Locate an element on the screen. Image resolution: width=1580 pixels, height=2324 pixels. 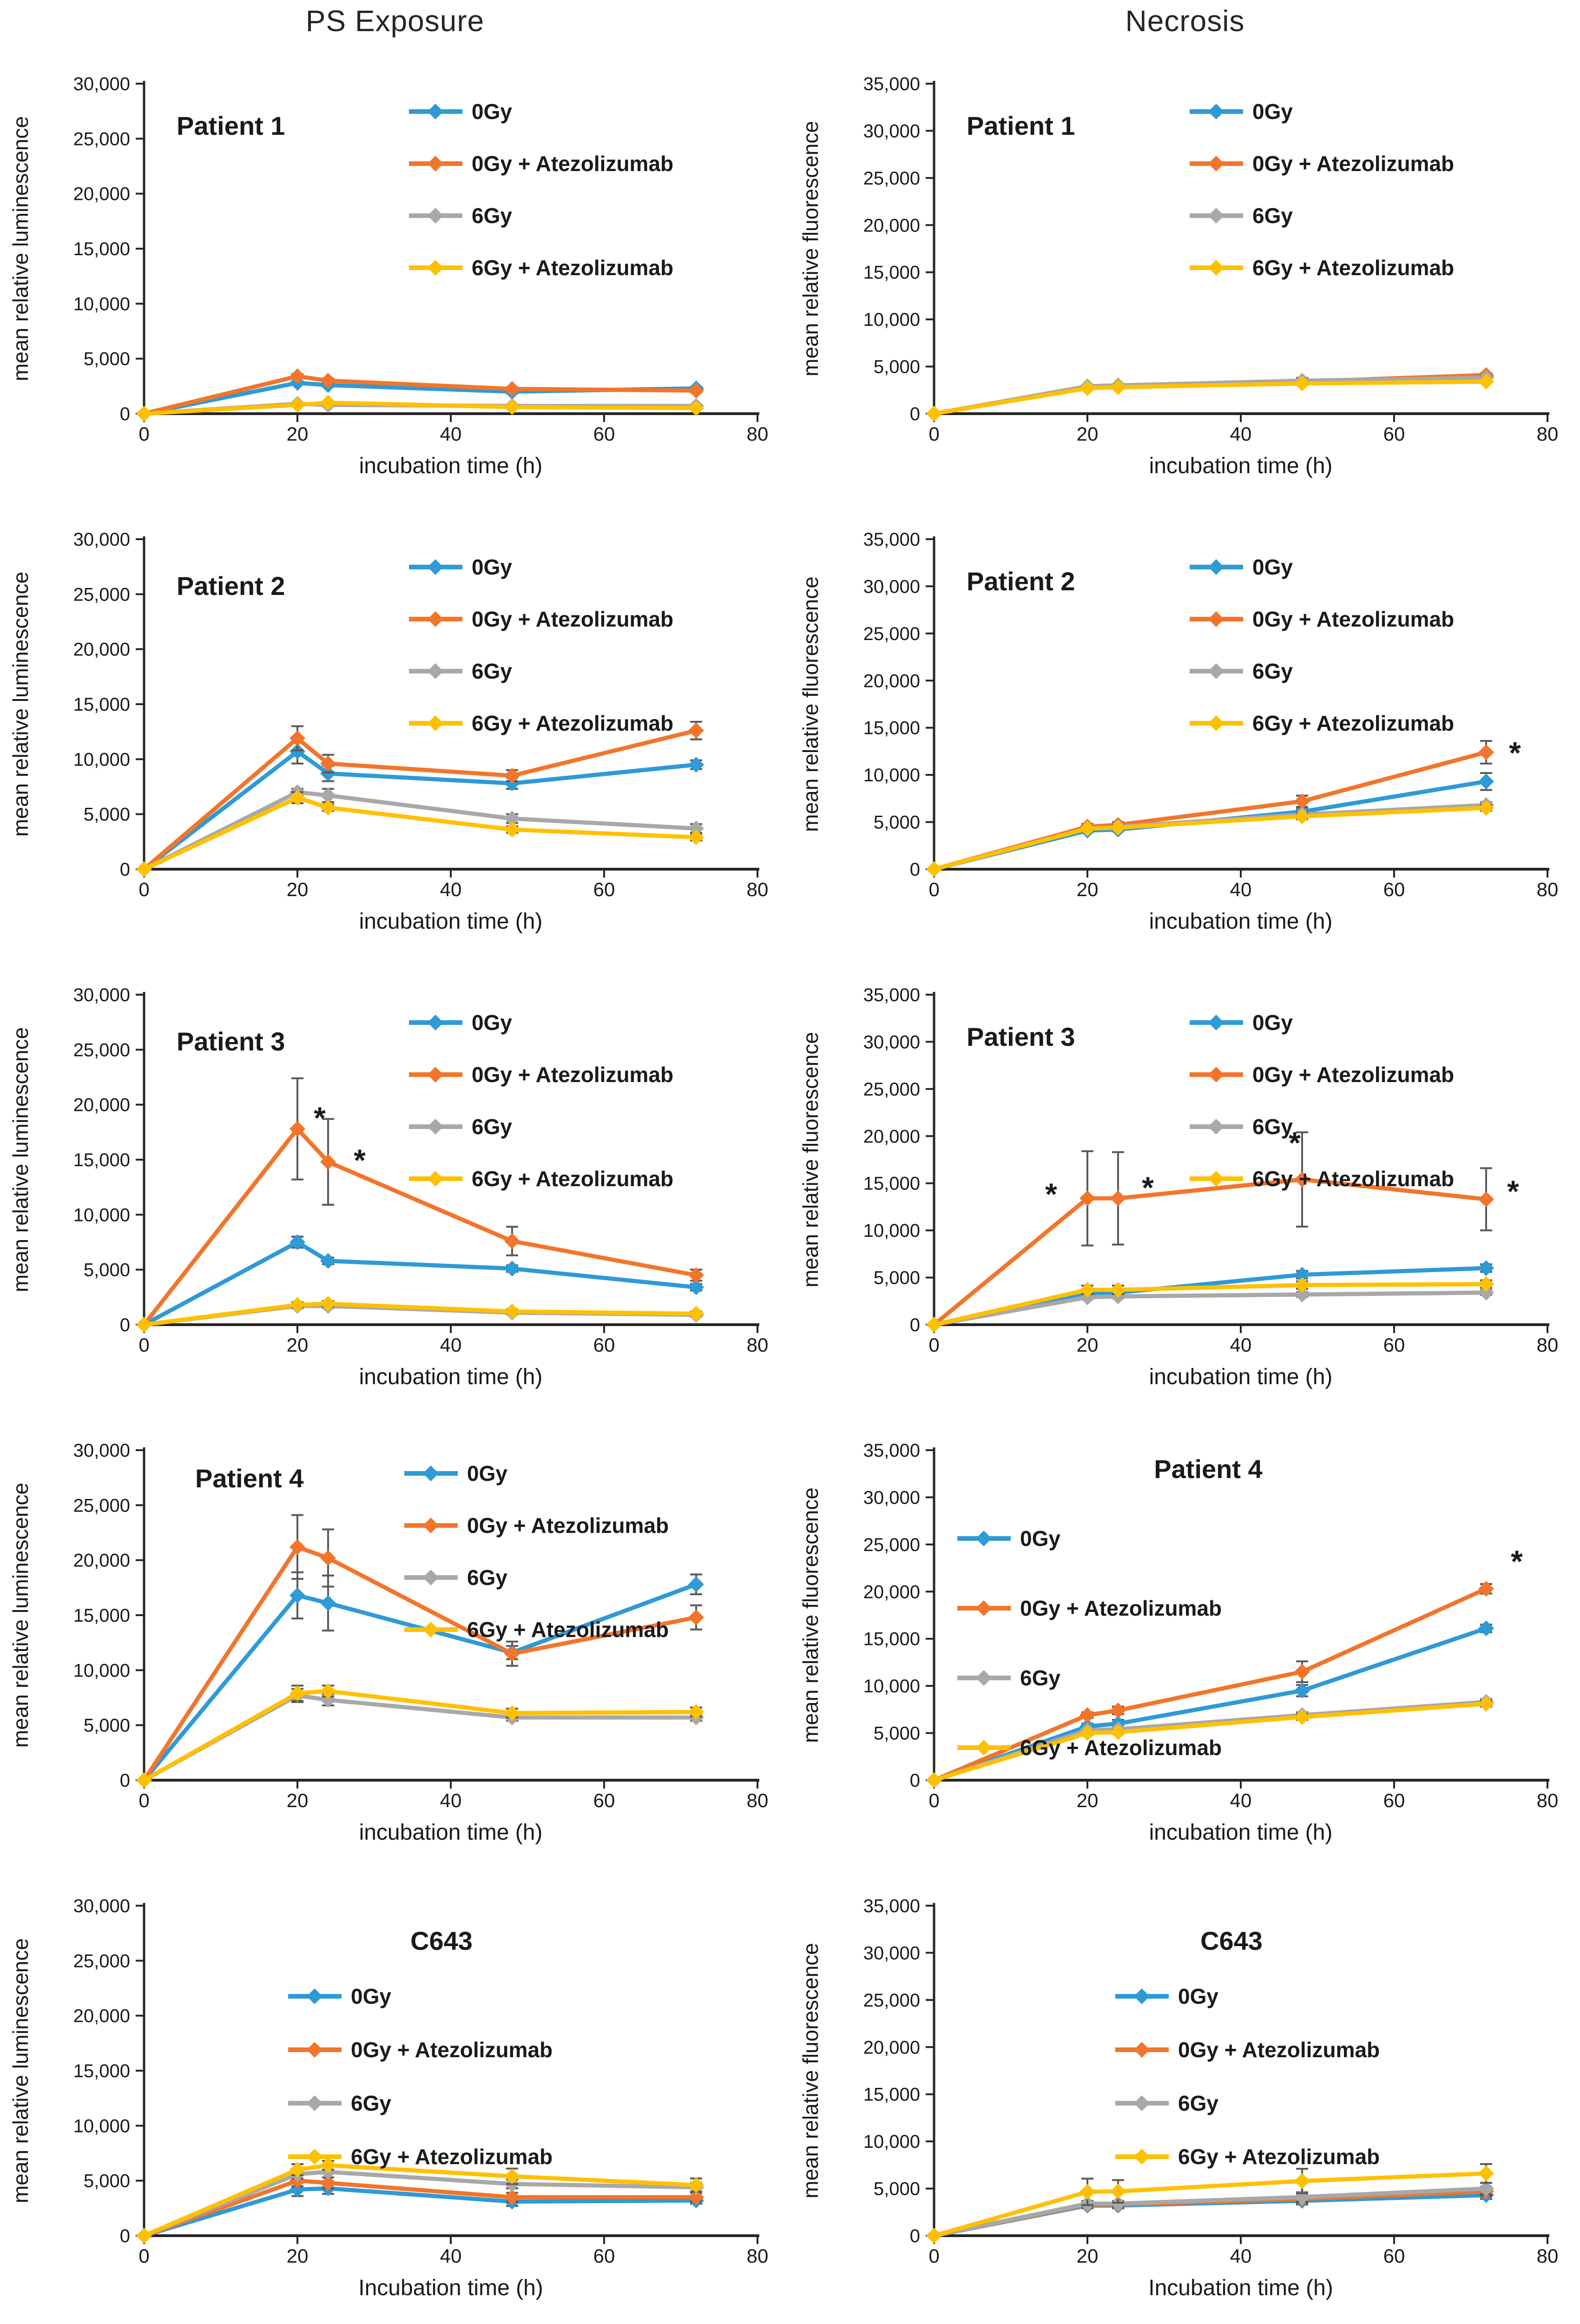
x-tick-label: 20 is located at coordinates (1088, 889).